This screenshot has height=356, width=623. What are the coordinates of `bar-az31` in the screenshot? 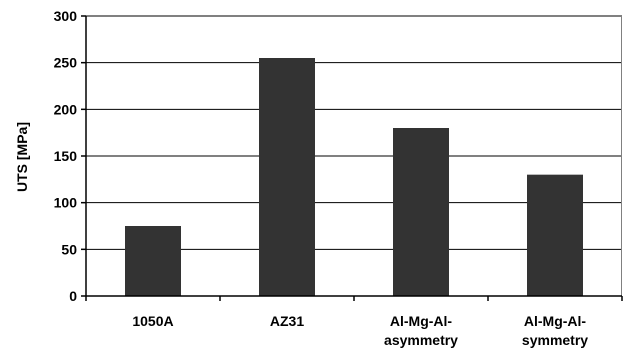 It's located at (287, 177).